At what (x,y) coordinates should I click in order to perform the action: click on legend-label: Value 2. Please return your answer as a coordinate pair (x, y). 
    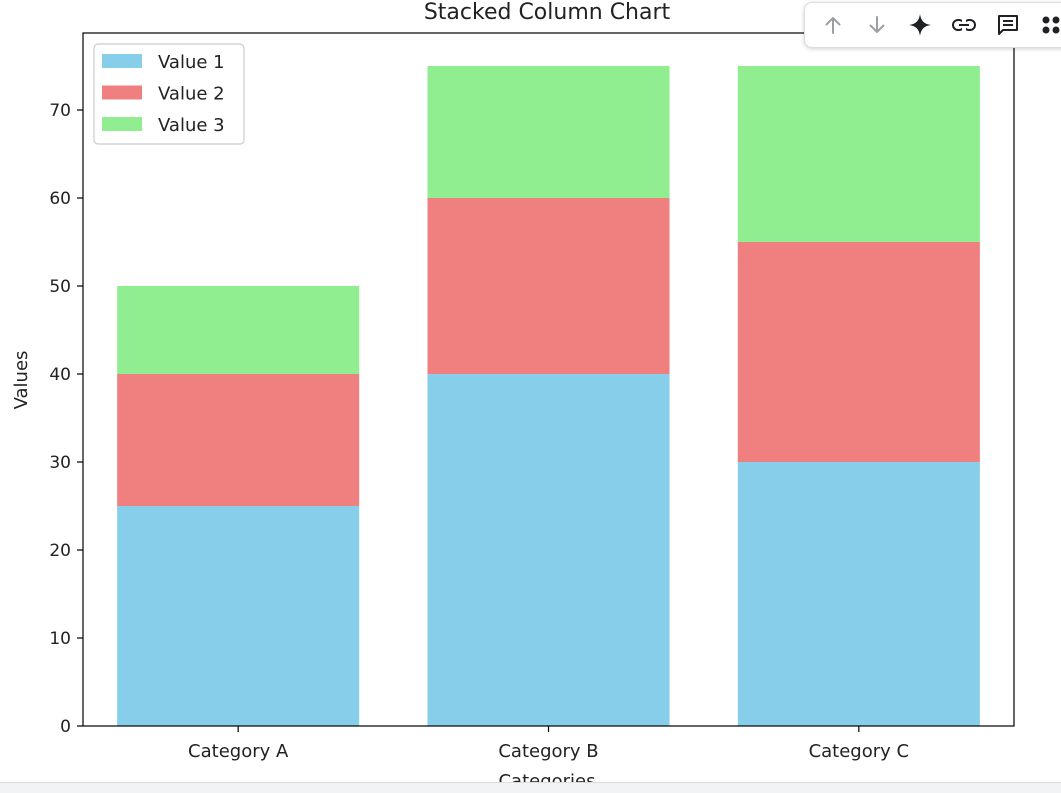
    Looking at the image, I should click on (191, 94).